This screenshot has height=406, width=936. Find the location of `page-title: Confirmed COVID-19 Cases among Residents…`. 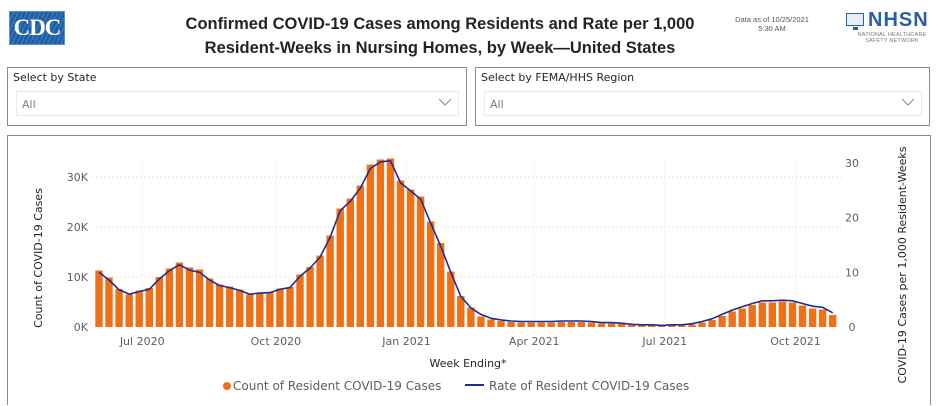

page-title: Confirmed COVID-19 Cases among Residents… is located at coordinates (440, 36).